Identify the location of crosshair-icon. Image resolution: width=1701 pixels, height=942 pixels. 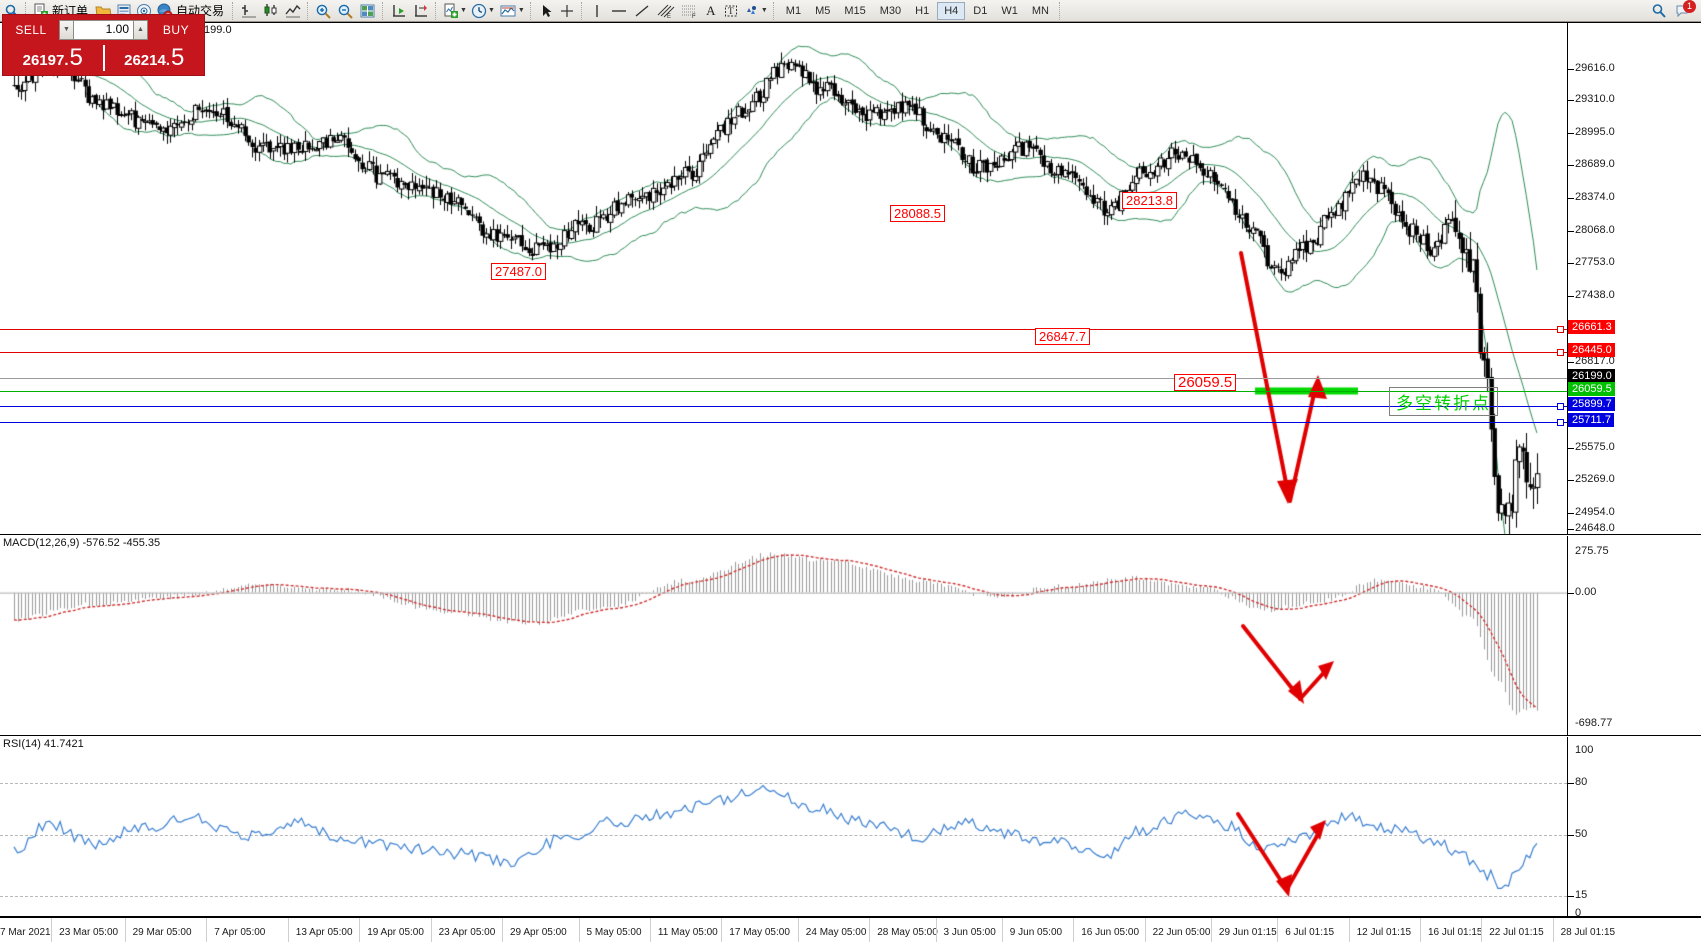
(567, 11).